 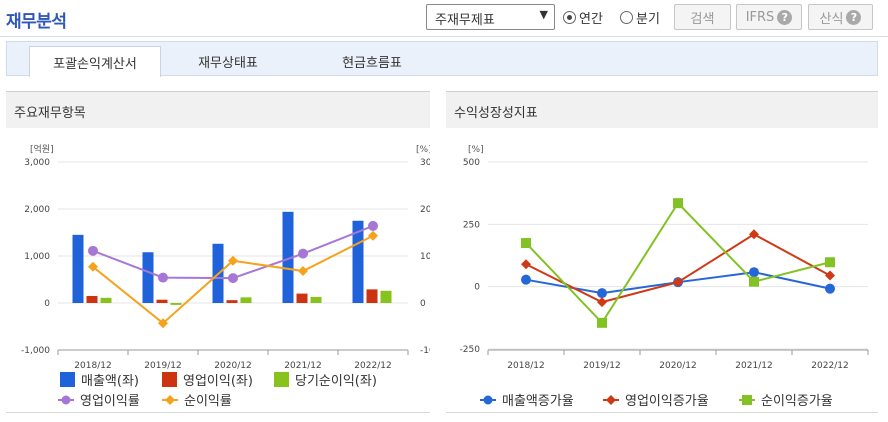 What do you see at coordinates (471, 163) in the screenshot?
I see `y-tick-label: 500` at bounding box center [471, 163].